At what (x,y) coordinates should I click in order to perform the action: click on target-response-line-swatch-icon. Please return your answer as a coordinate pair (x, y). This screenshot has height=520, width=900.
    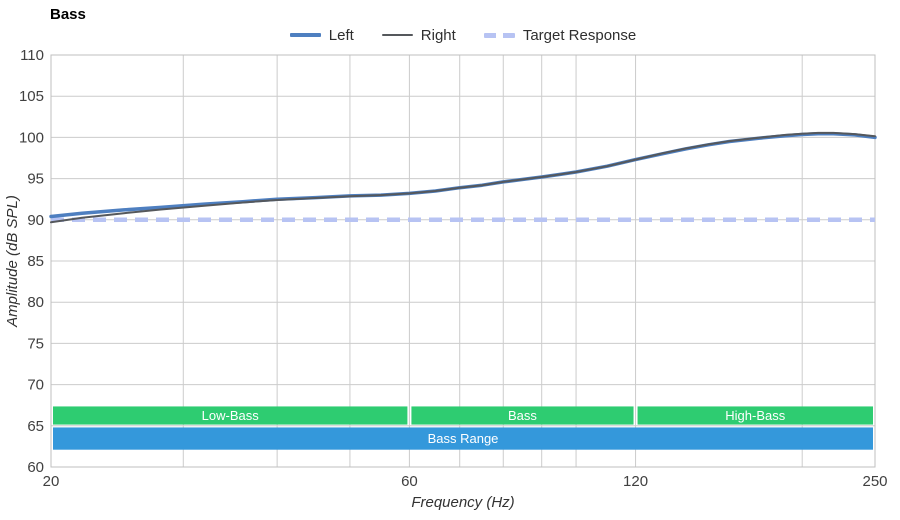
    Looking at the image, I should click on (499, 35).